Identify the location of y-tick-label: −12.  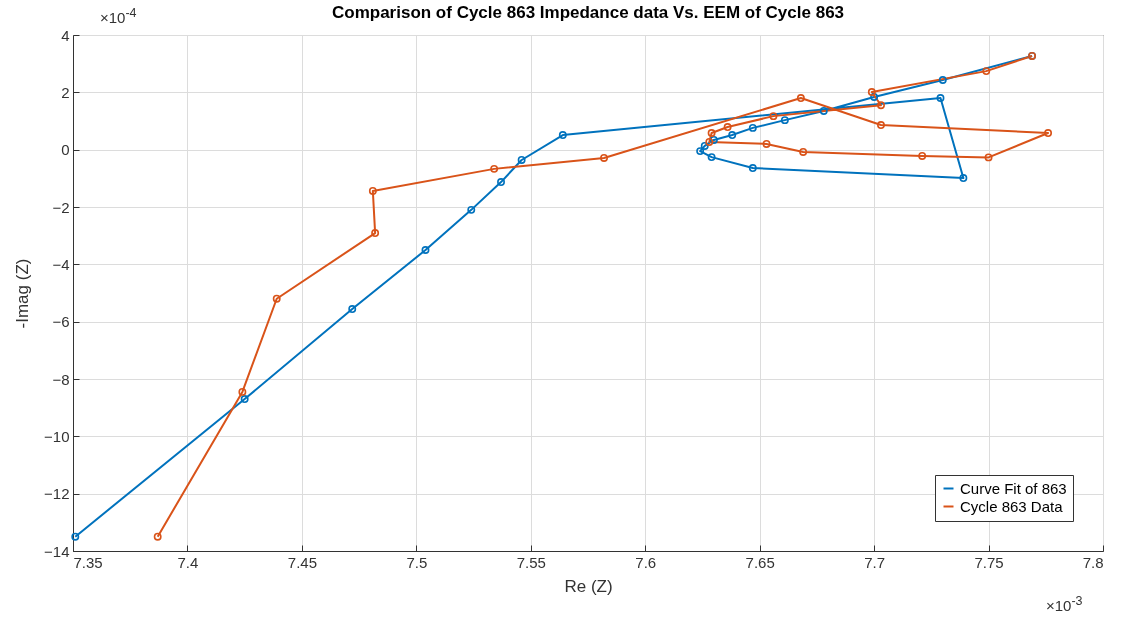
(57, 494).